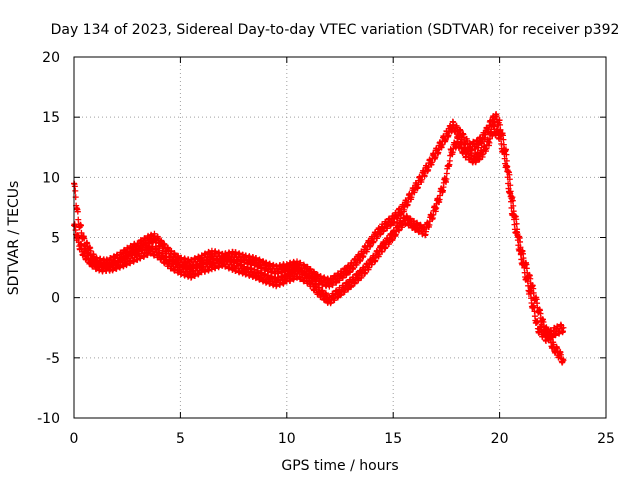 The image size is (640, 480). I want to click on y-axis-label: SDTVAR / TECUs, so click(14, 238).